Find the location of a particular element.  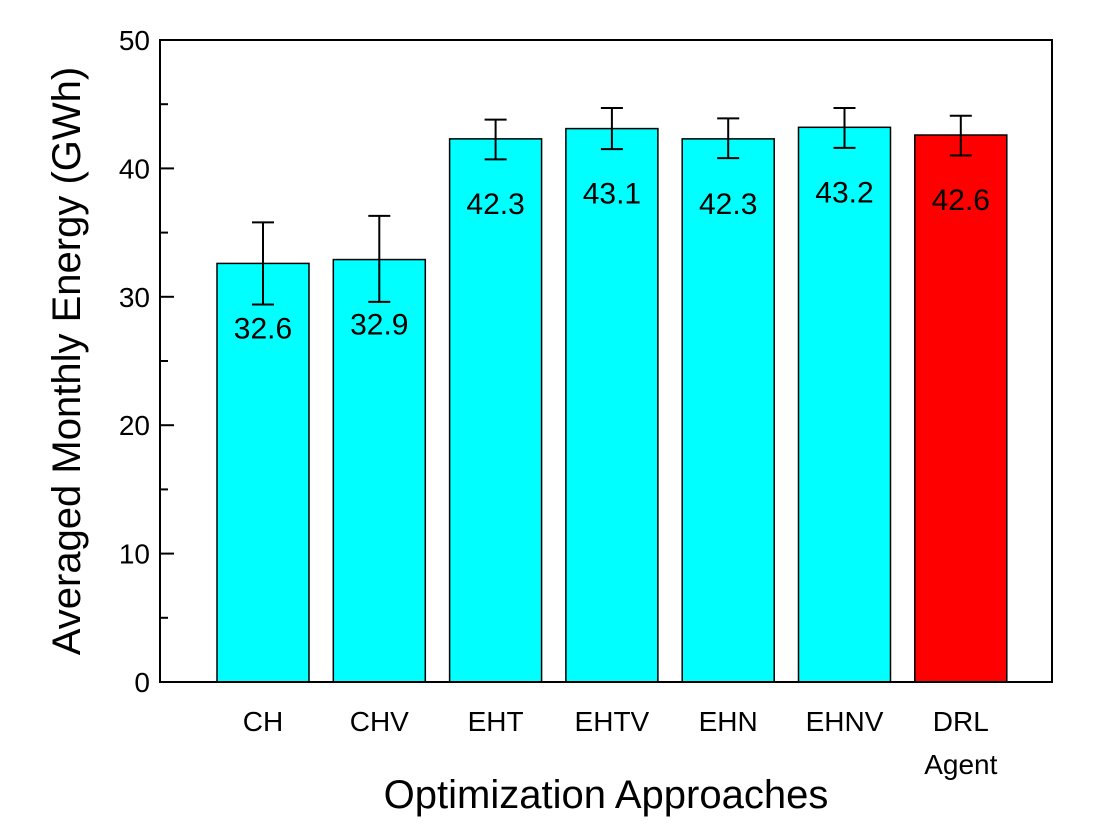

bar-value-label: 43.2 is located at coordinates (844, 192).